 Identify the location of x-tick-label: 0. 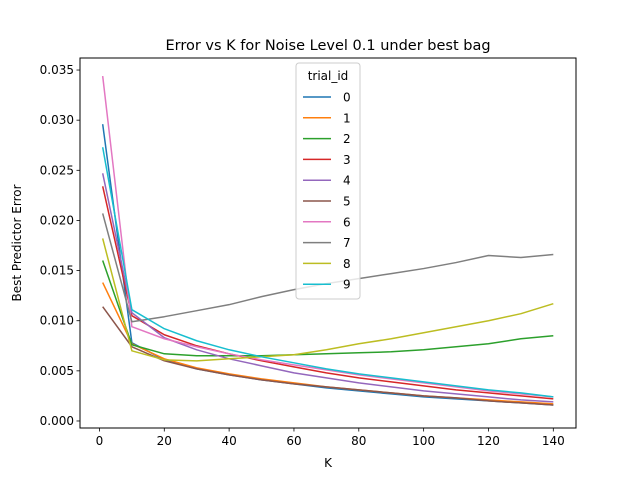
(100, 441).